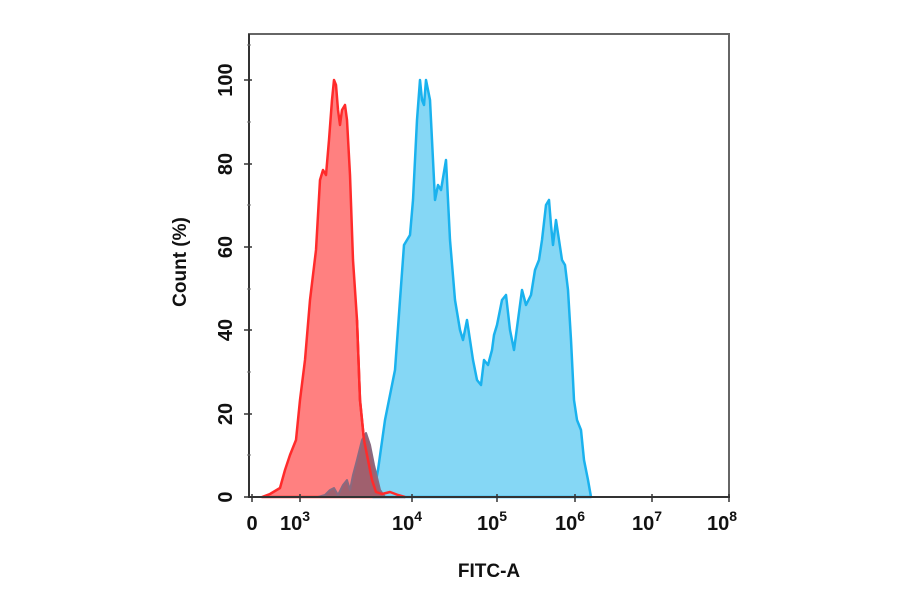  What do you see at coordinates (380, 409) in the screenshot?
I see `control-histogram-edge` at bounding box center [380, 409].